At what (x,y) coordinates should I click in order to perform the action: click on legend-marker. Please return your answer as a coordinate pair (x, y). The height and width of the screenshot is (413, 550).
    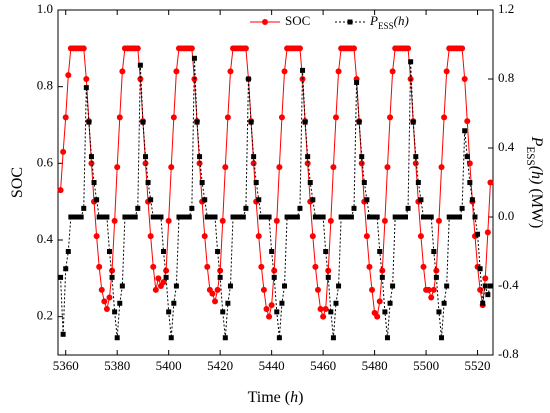
    Looking at the image, I should click on (350, 22).